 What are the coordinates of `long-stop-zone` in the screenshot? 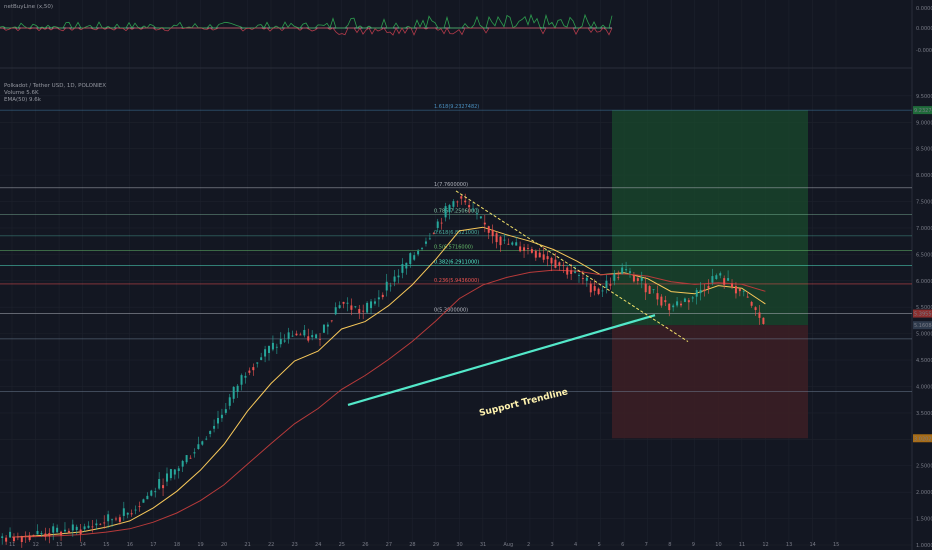 It's located at (710, 382).